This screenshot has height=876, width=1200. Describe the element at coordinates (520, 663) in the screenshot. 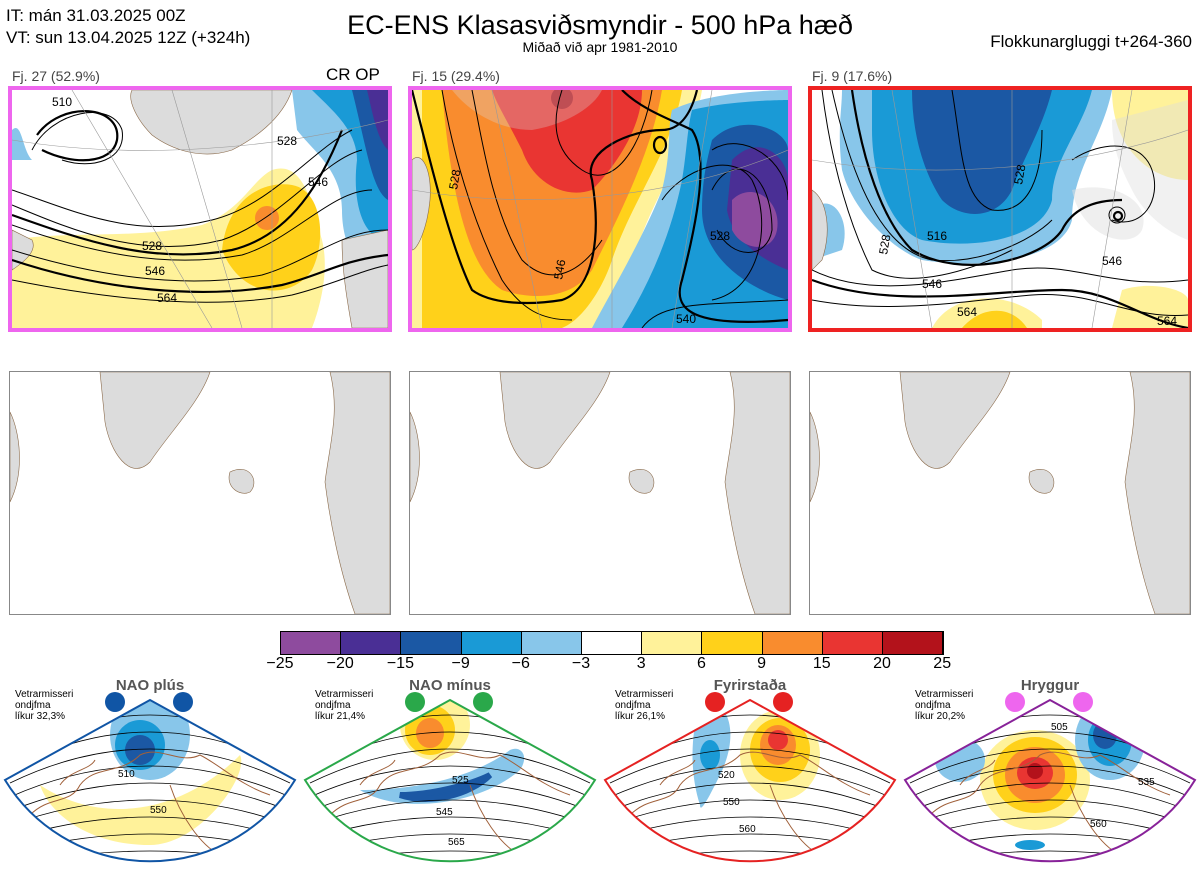

I see `colorbar-tick-label: −6` at that location.